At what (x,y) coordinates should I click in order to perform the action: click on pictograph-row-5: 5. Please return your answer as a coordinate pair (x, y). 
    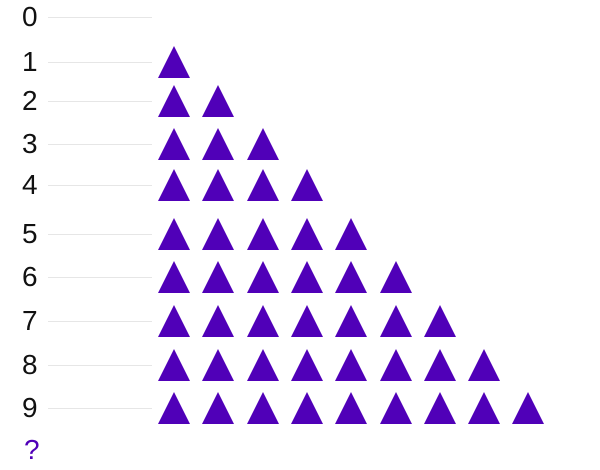
    Looking at the image, I should click on (300, 234).